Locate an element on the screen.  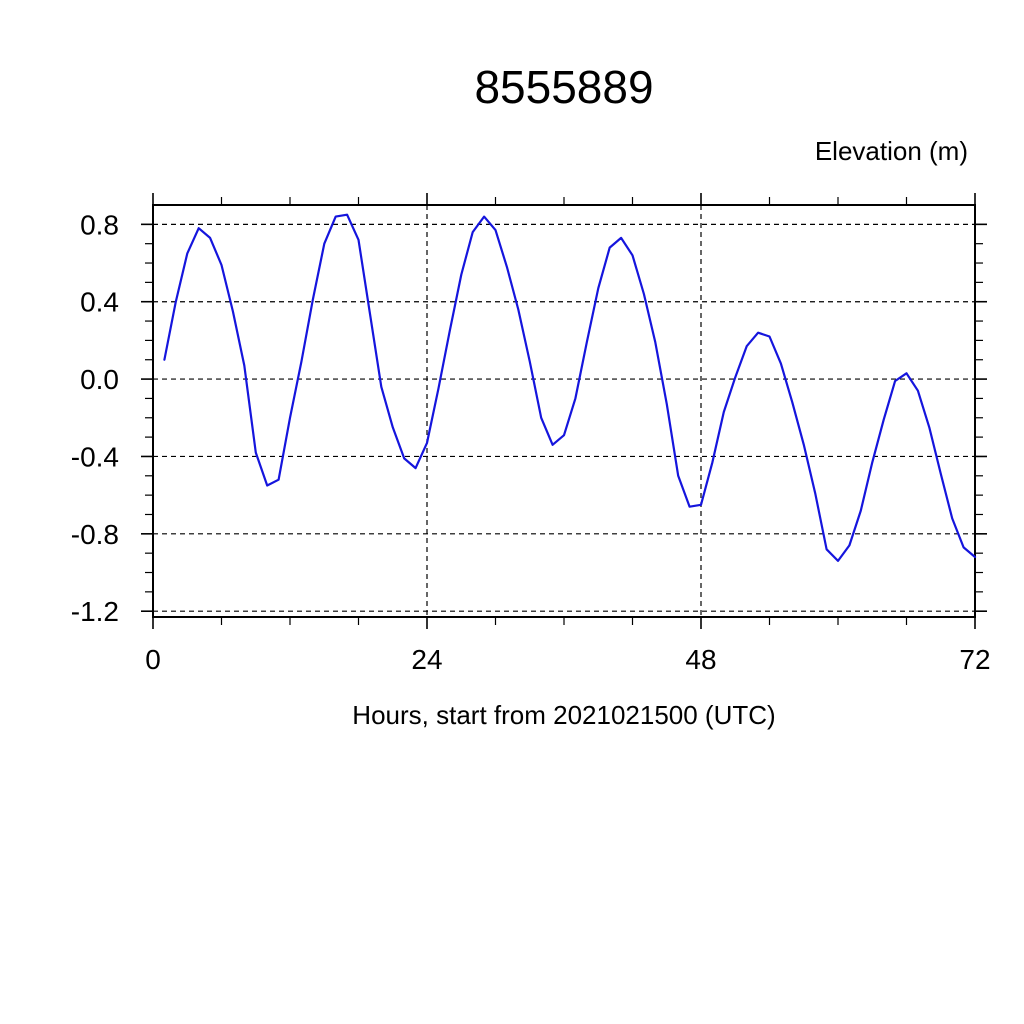
x-tick-label: 72 is located at coordinates (974, 659).